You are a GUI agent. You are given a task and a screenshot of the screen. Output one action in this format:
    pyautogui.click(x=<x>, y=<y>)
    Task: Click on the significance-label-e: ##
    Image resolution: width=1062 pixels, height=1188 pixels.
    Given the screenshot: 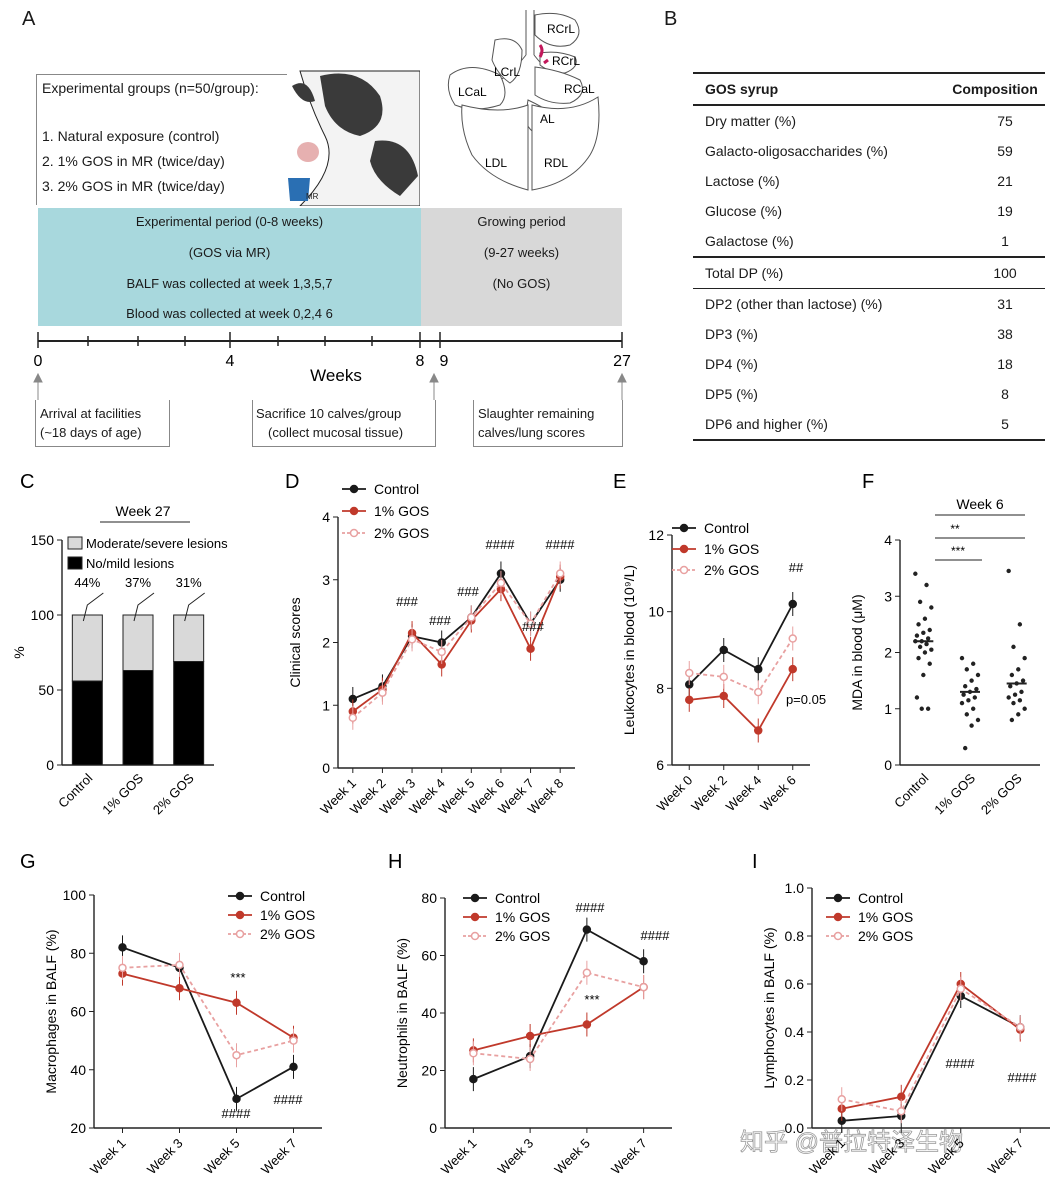 What is the action you would take?
    pyautogui.click(x=796, y=567)
    